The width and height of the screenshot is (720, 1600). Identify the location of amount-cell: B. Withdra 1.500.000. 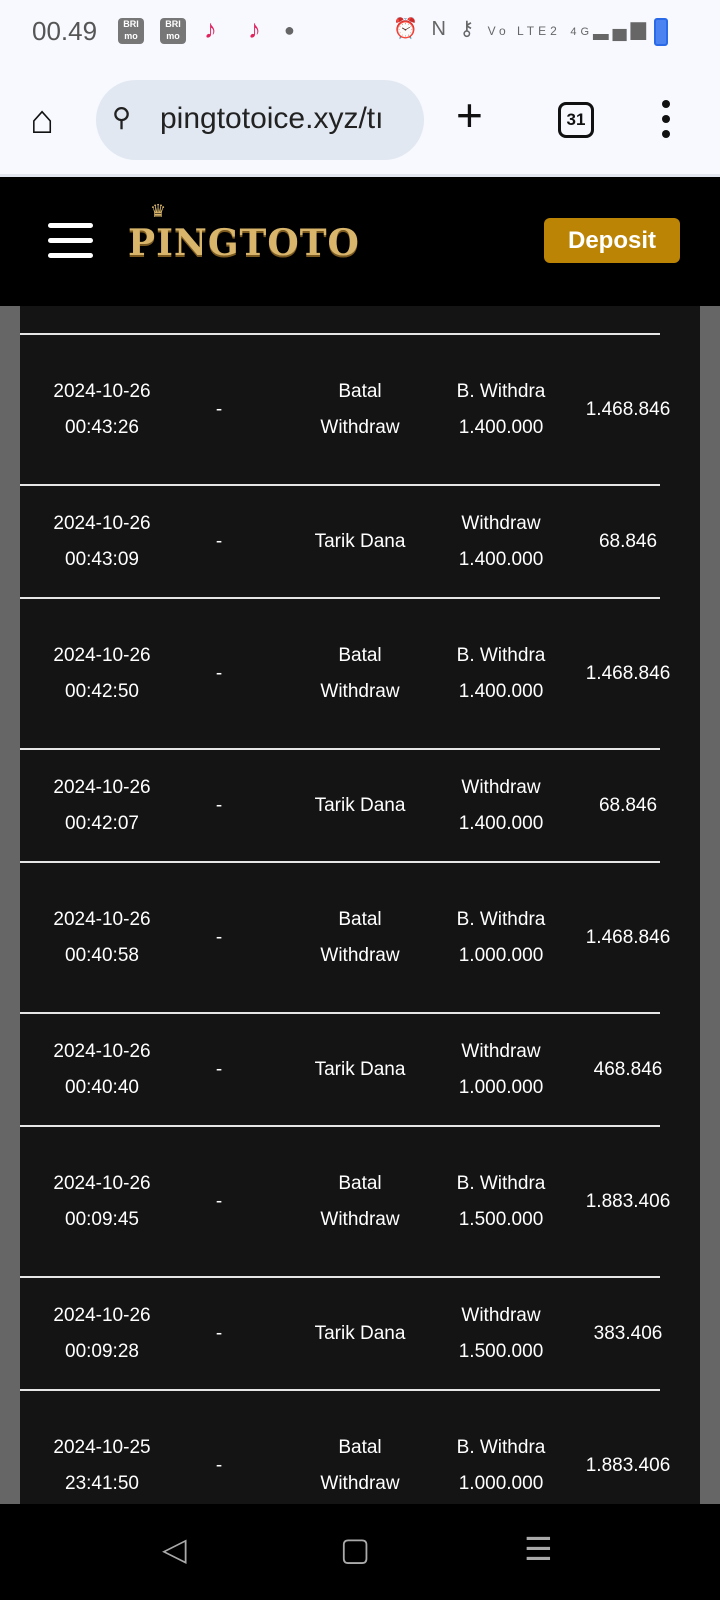
(501, 1201).